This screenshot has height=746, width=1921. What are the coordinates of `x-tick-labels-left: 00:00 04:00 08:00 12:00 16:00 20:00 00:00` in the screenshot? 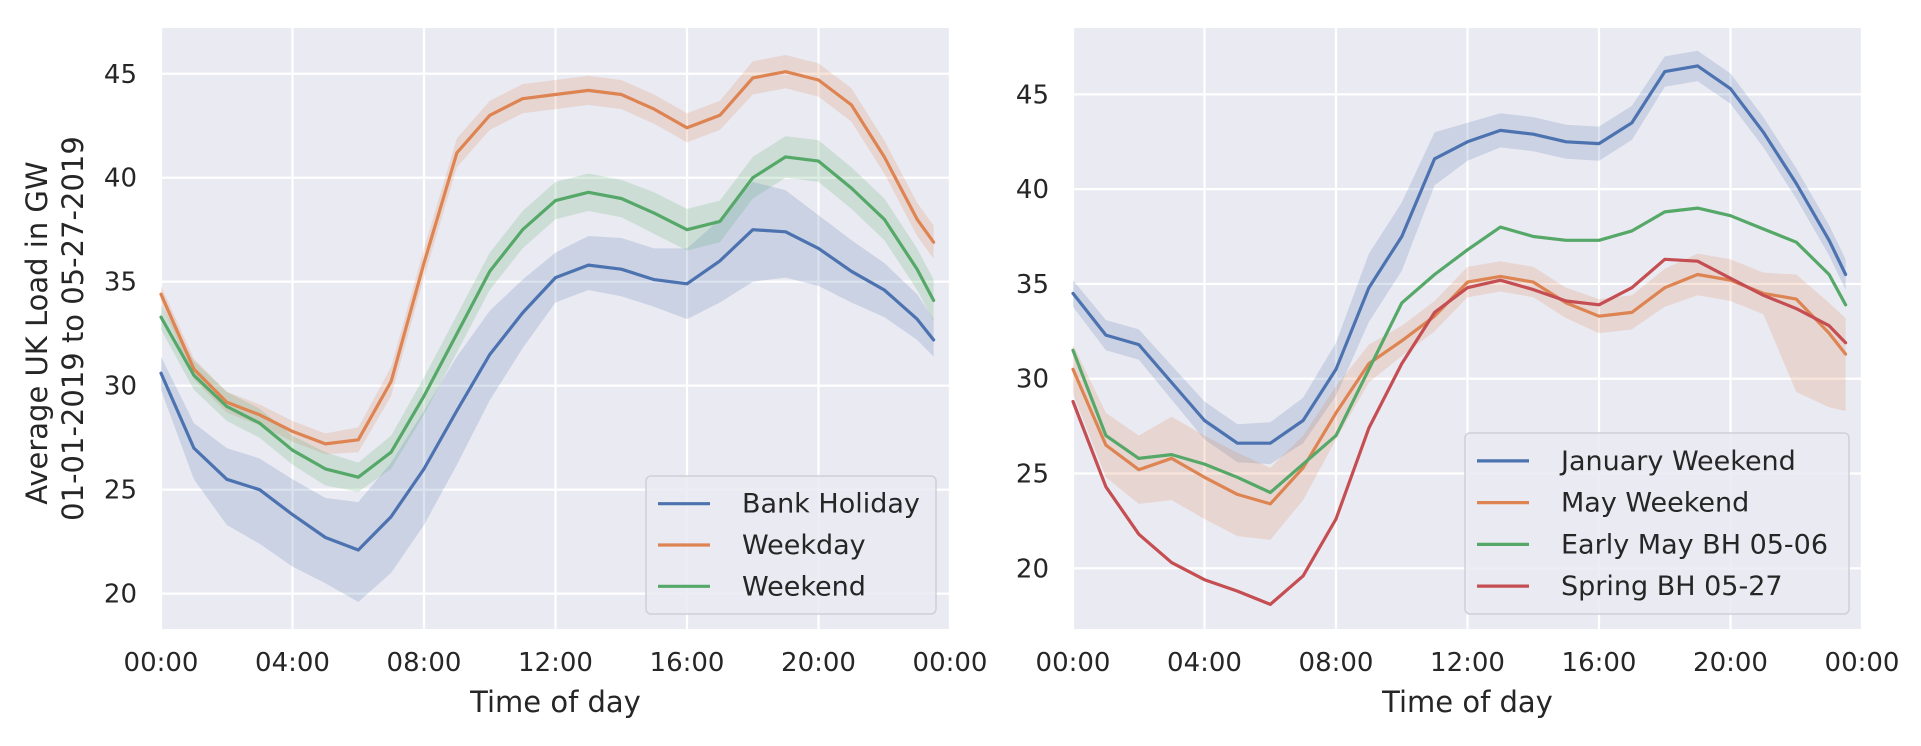 It's located at (556, 663).